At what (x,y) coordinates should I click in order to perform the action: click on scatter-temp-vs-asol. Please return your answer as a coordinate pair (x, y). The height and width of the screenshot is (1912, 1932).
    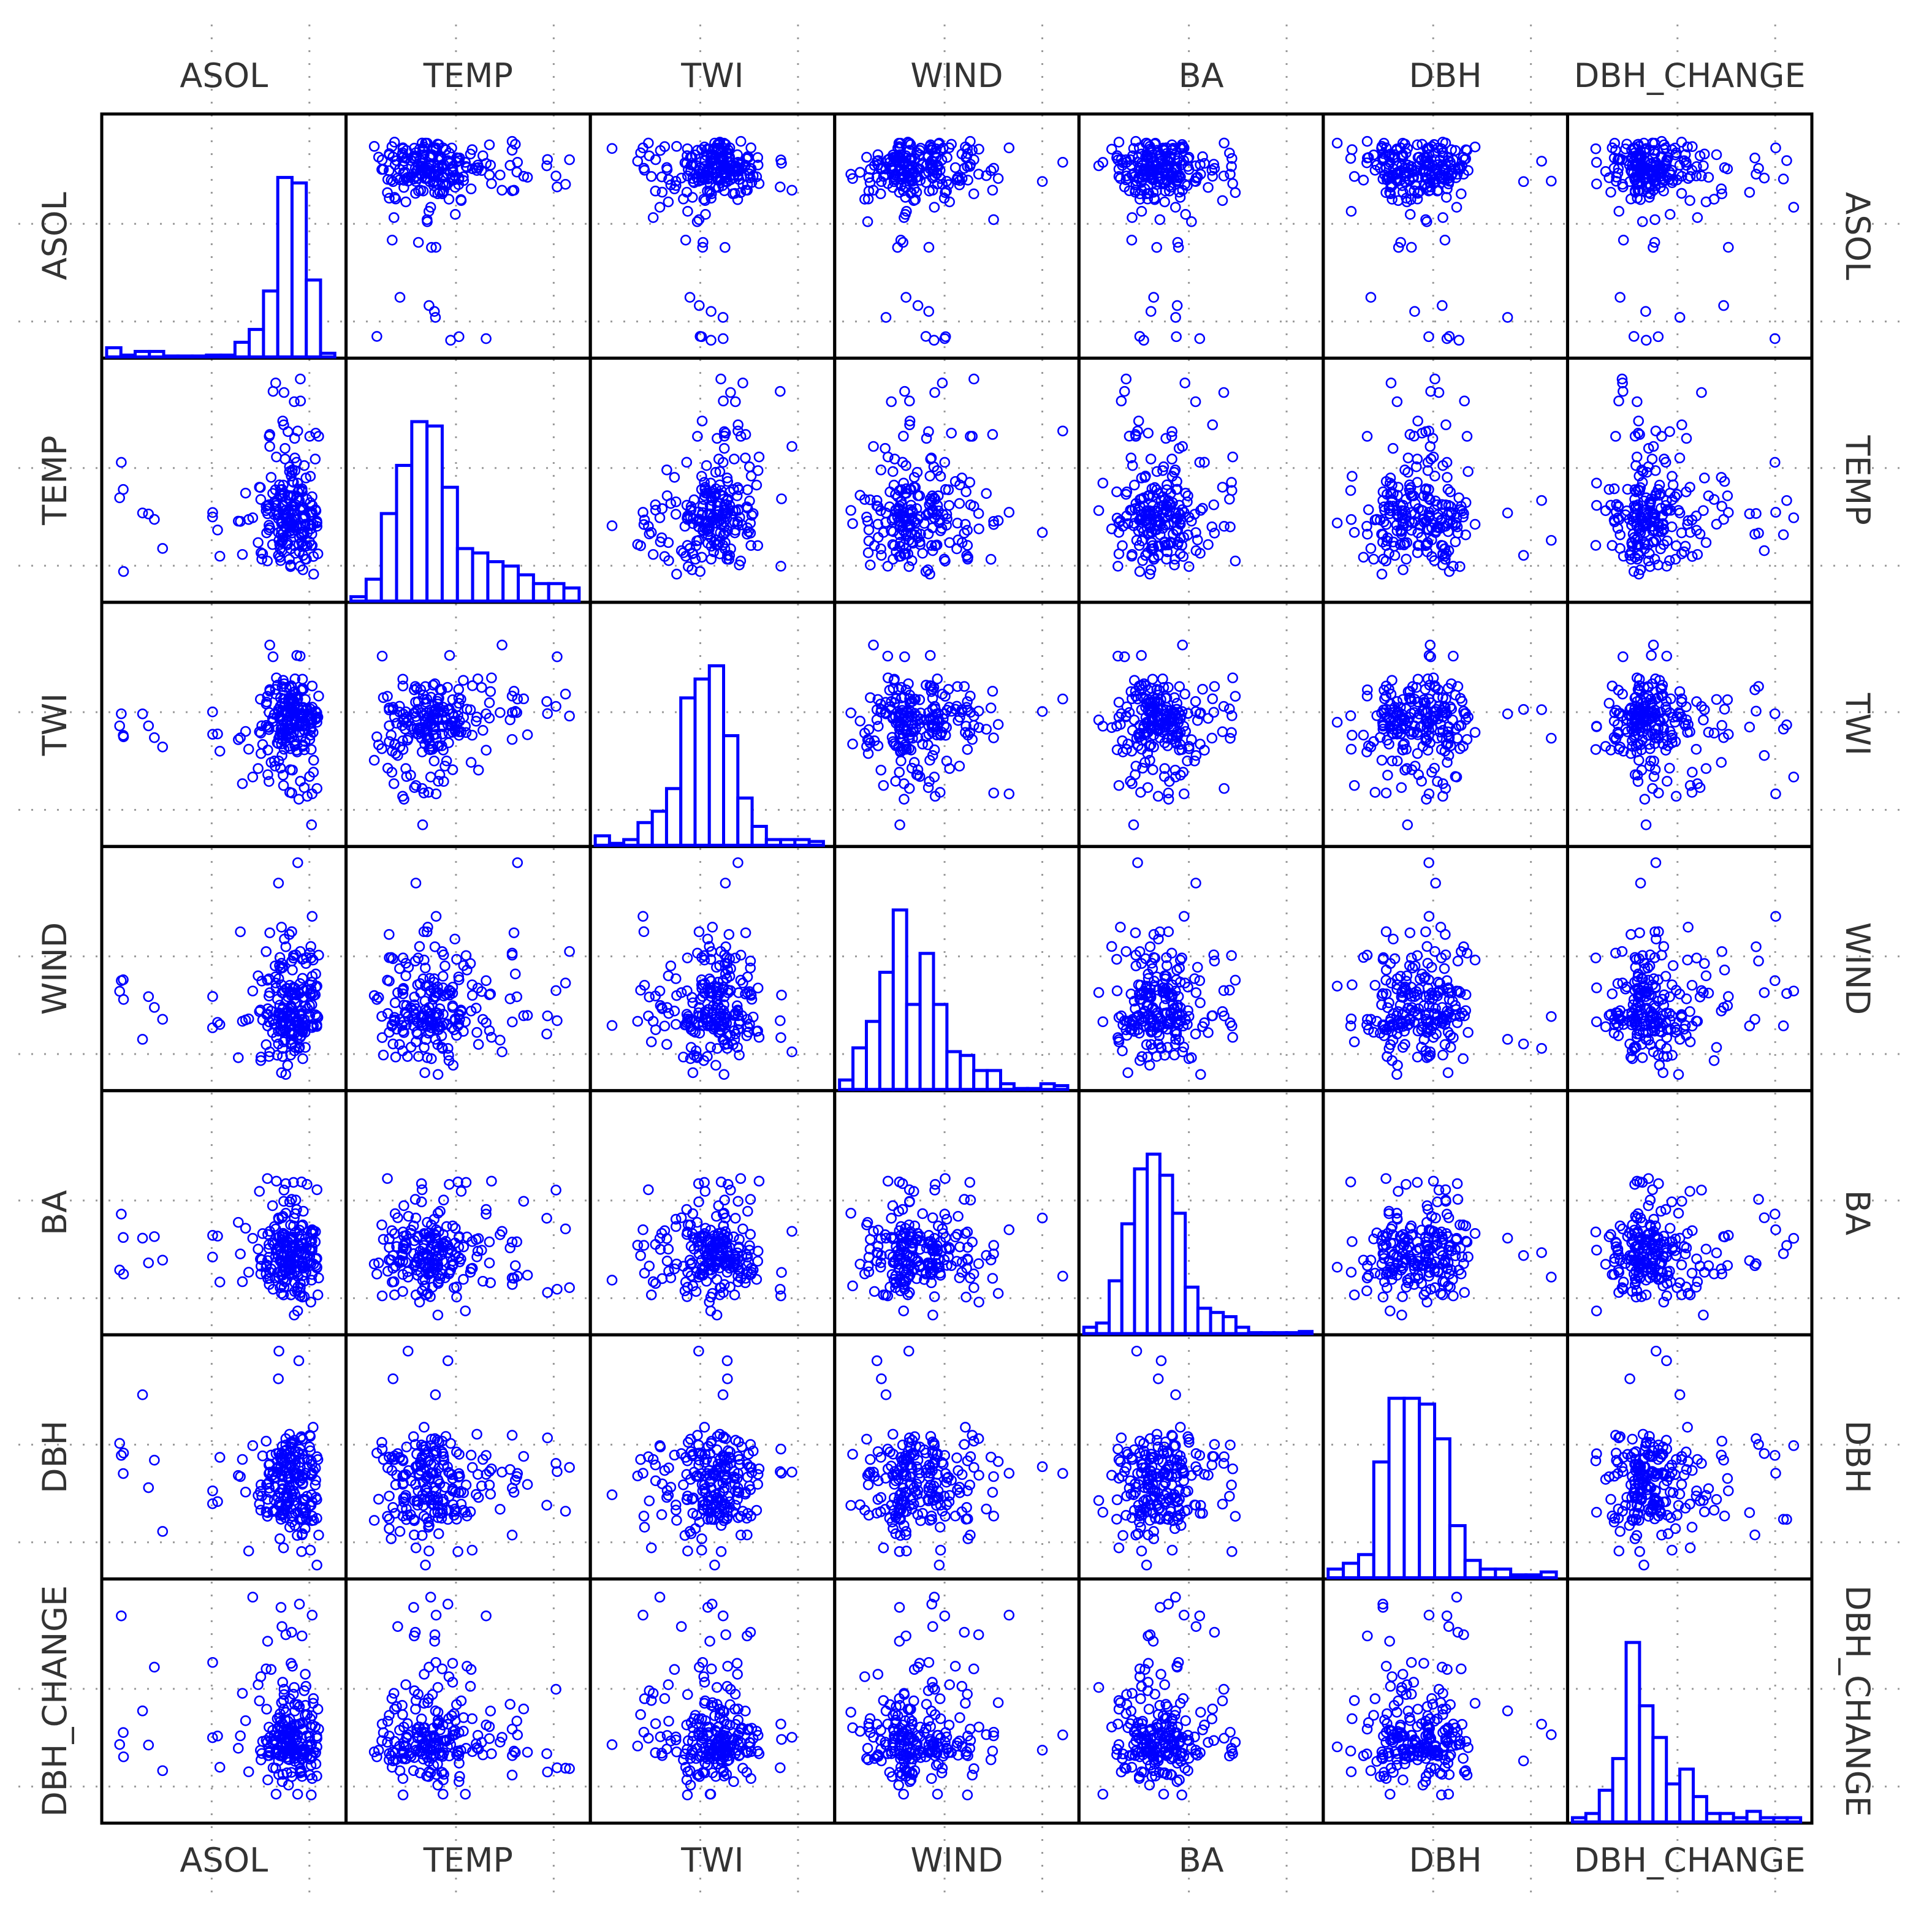
    Looking at the image, I should click on (219, 476).